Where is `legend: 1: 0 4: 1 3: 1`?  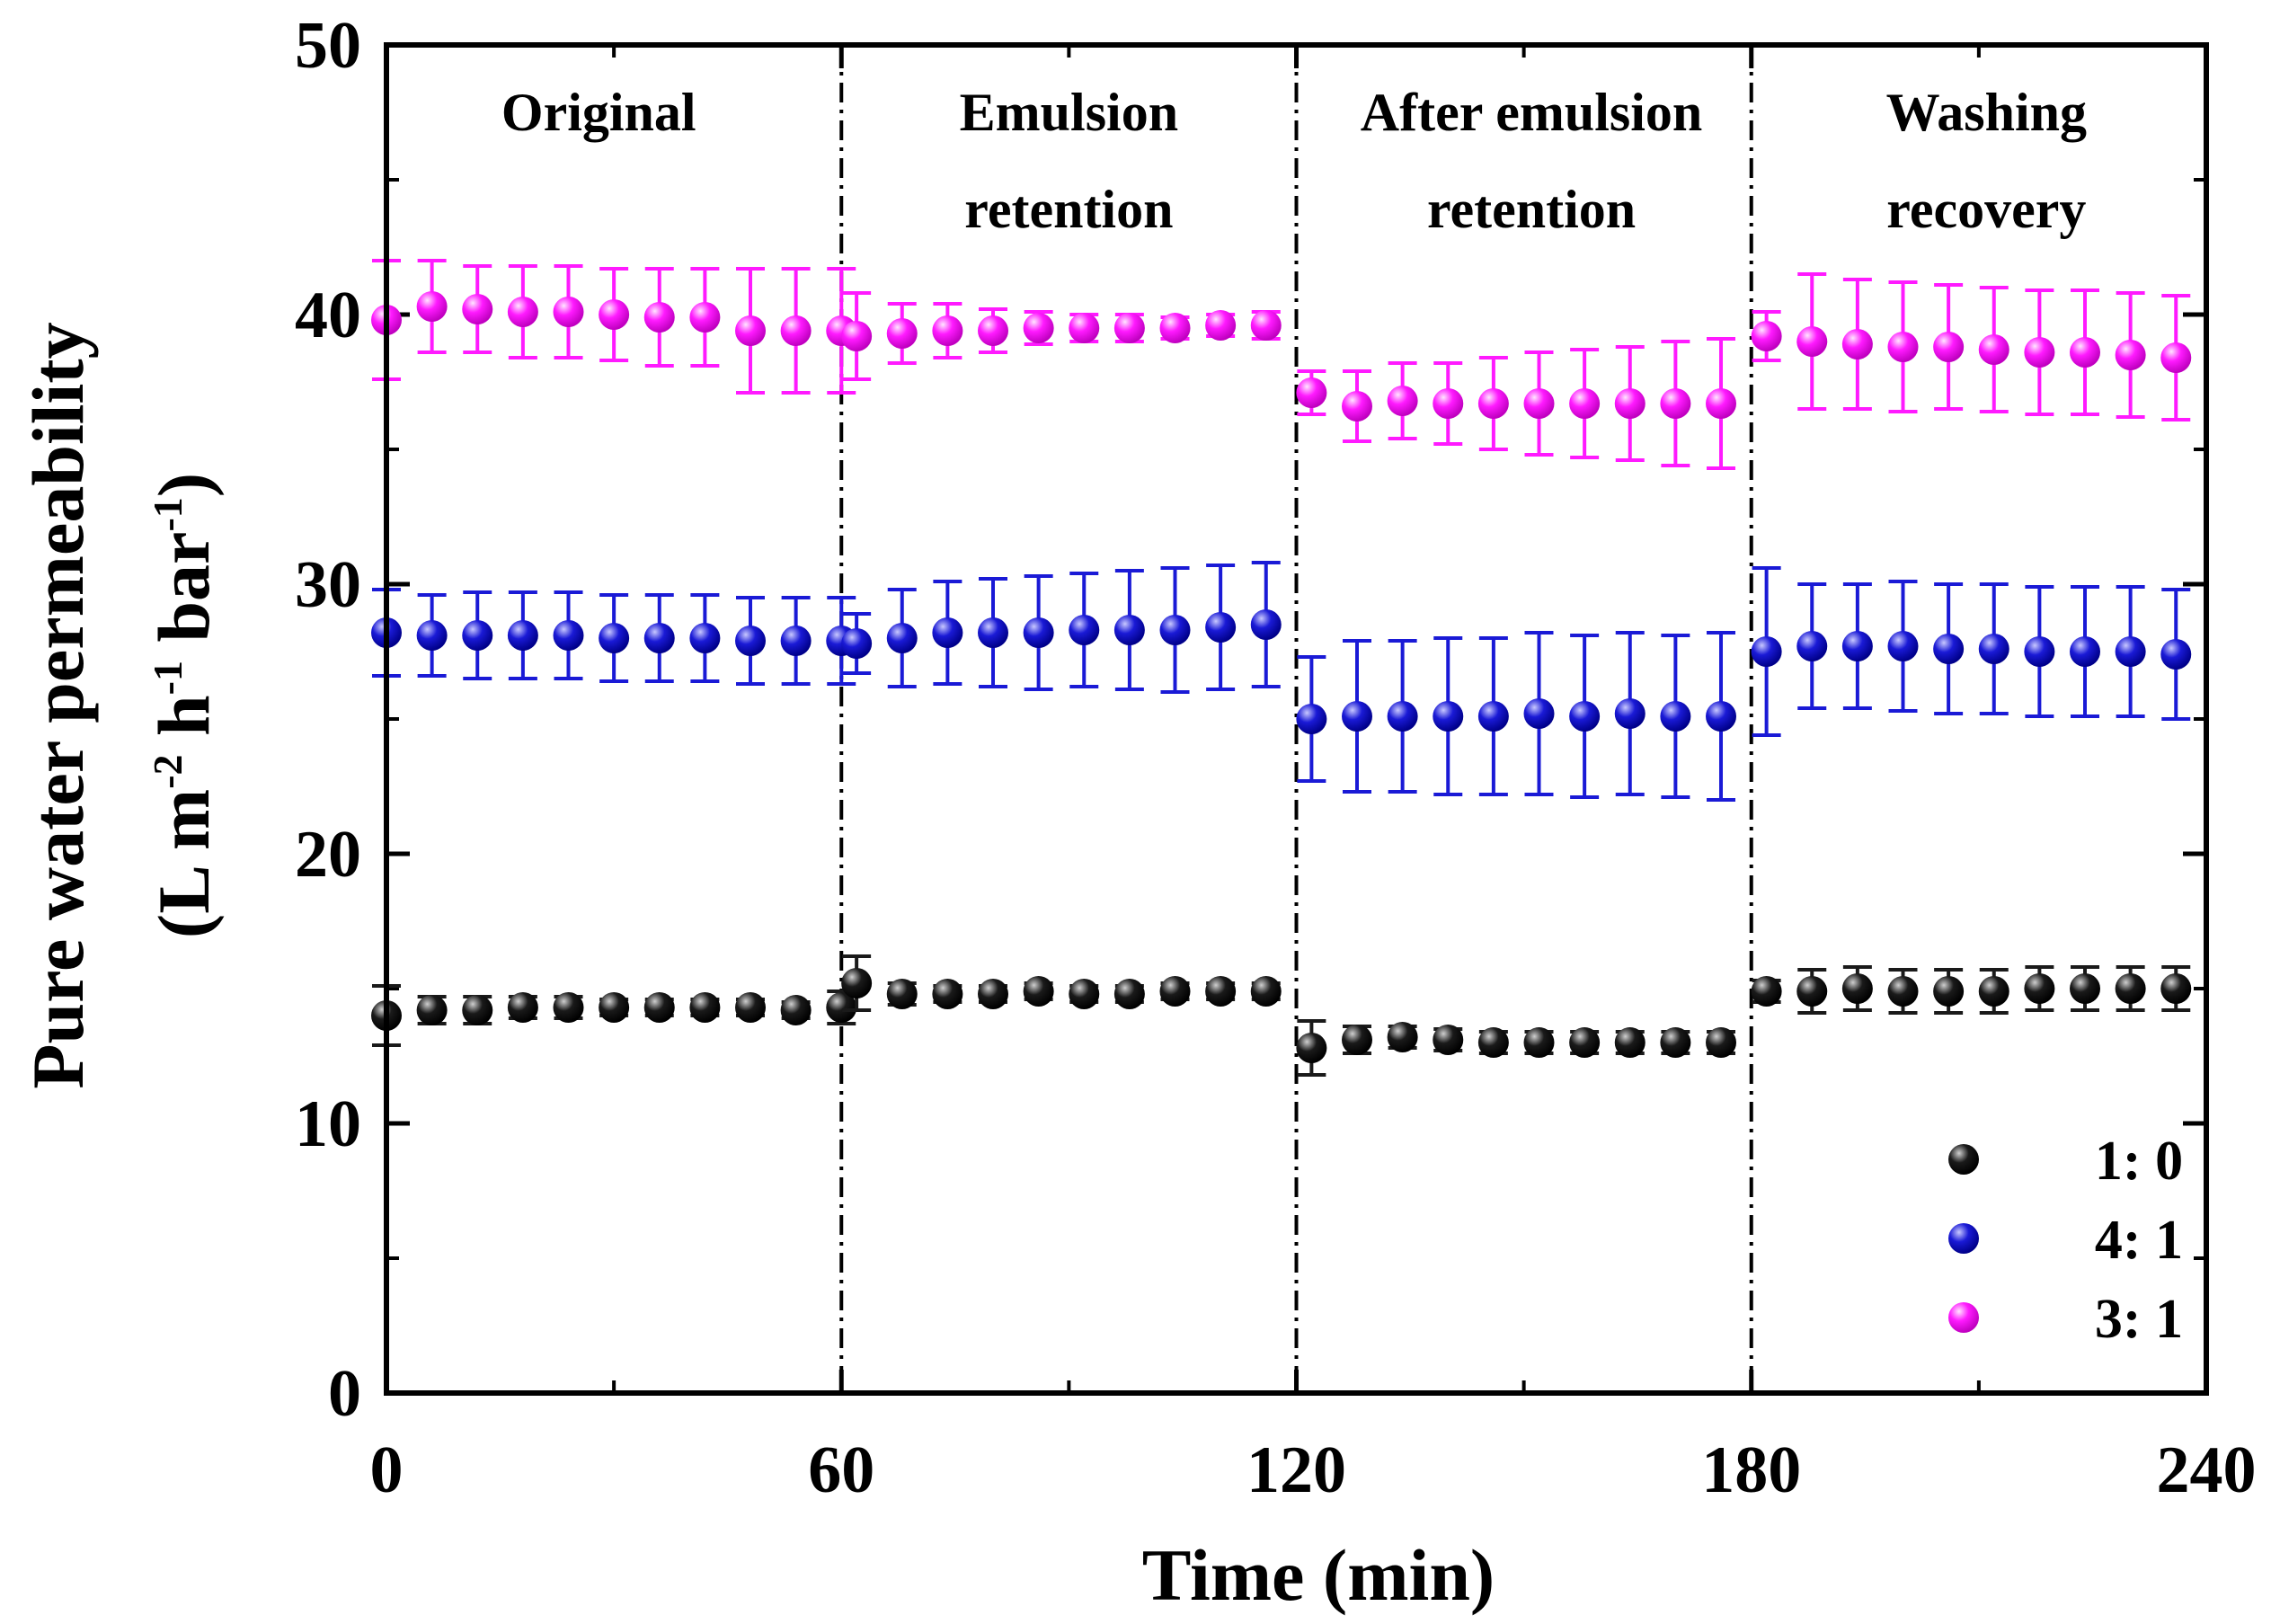 legend: 1: 0 4: 1 3: 1 is located at coordinates (2065, 1240).